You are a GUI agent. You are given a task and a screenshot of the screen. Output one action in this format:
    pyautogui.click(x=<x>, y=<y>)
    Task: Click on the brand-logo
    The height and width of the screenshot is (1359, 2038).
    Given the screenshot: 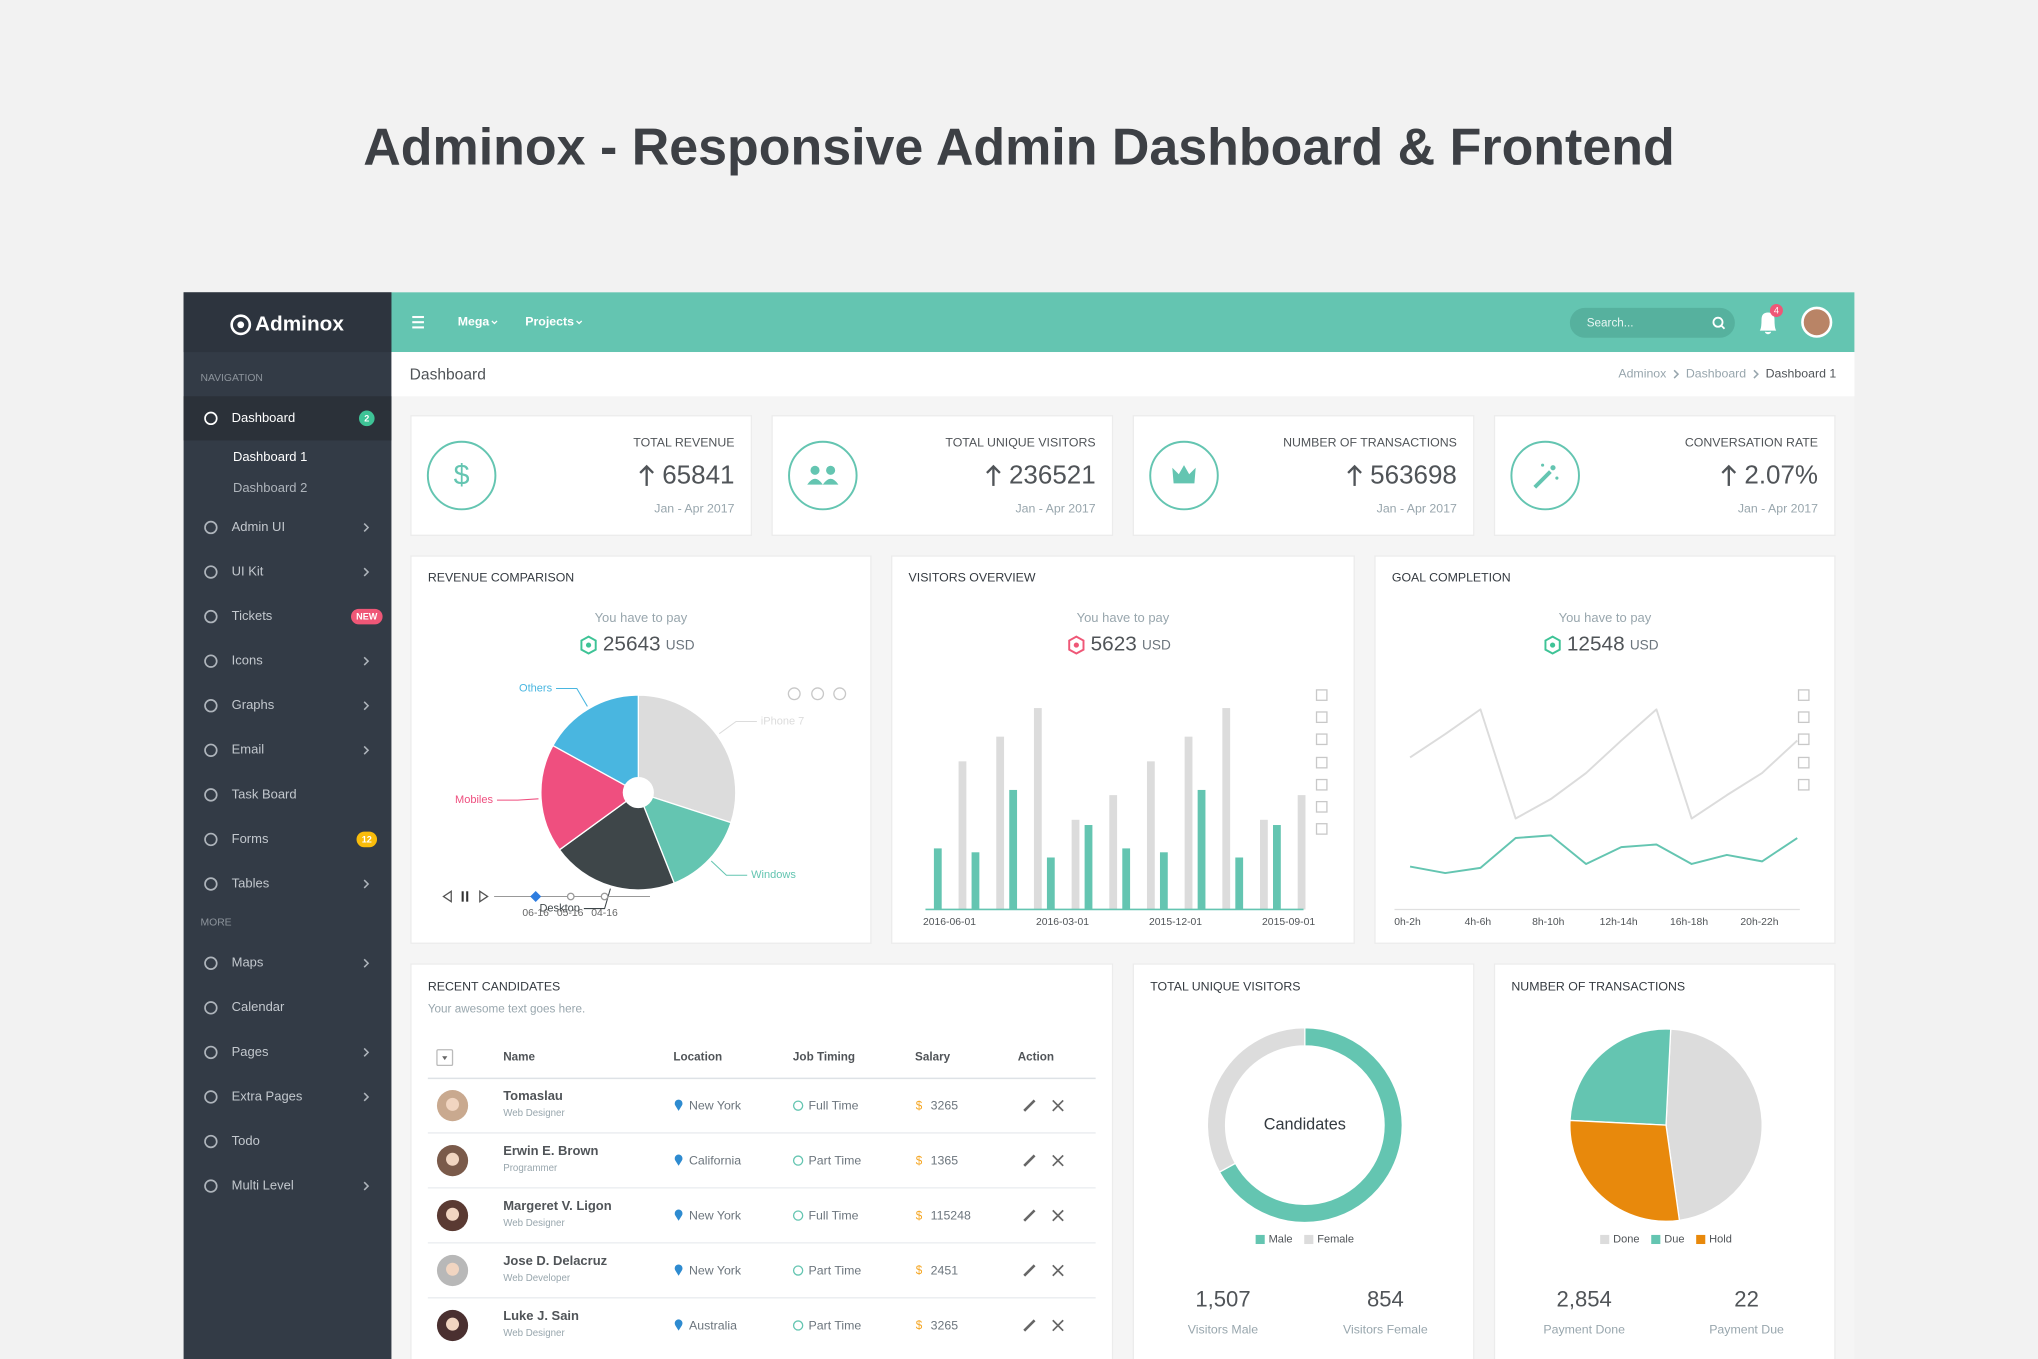 What is the action you would take?
    pyautogui.click(x=241, y=325)
    